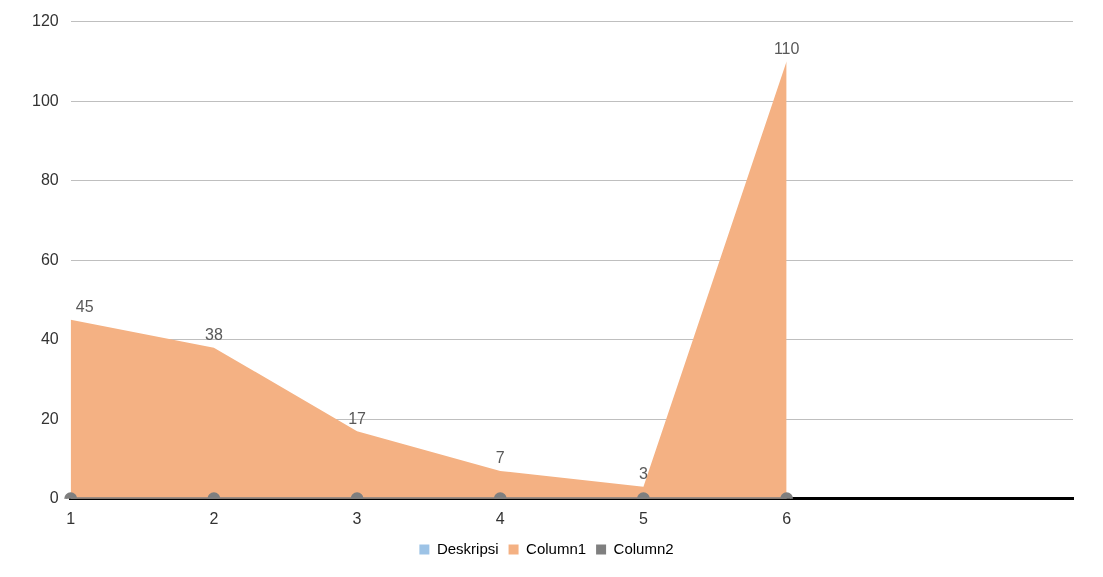 This screenshot has height=577, width=1103. What do you see at coordinates (214, 518) in the screenshot?
I see `x-tick-label: 2` at bounding box center [214, 518].